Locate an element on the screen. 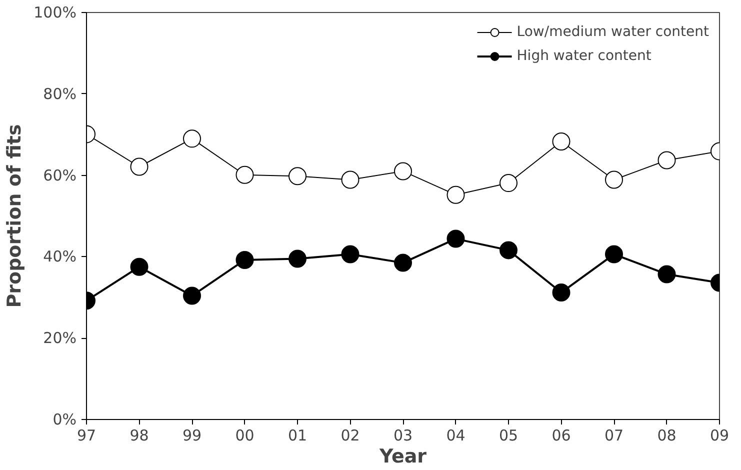 The image size is (741, 470). legend-label: High water content is located at coordinates (584, 56).